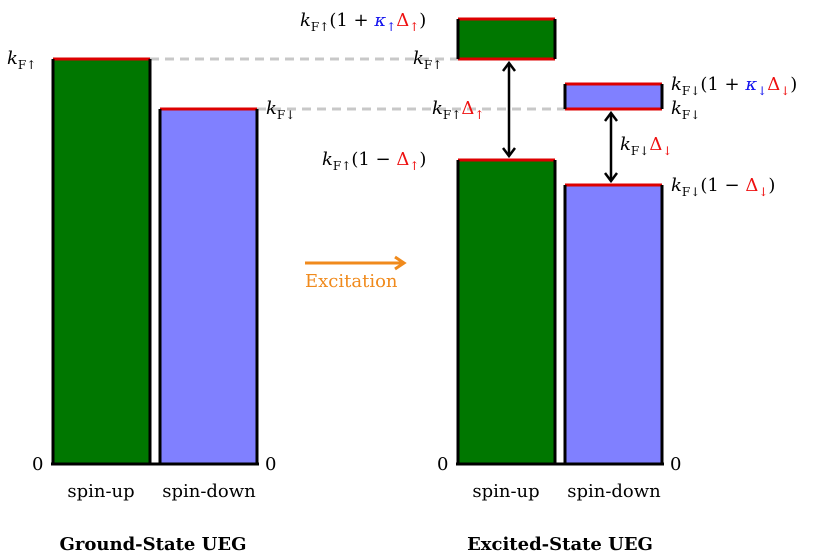 This screenshot has width=829, height=557. Describe the element at coordinates (442, 464) in the screenshot. I see `excited-zero-left: 0` at that location.